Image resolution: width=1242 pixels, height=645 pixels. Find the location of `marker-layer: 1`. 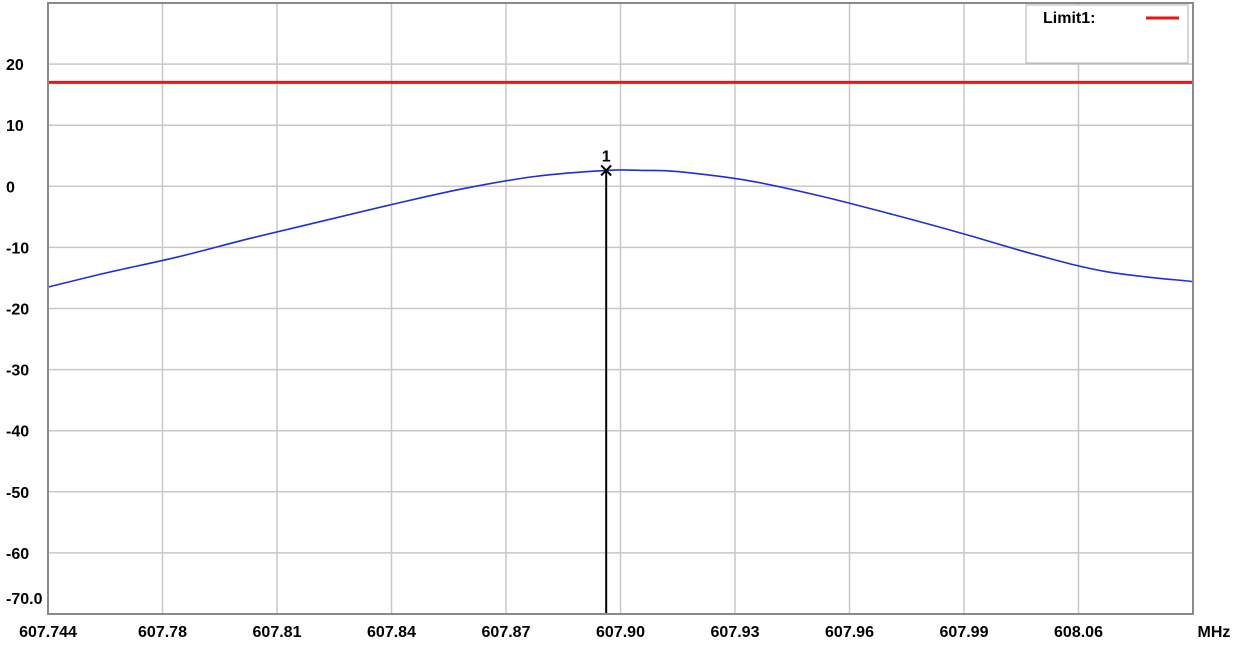

marker-layer: 1 is located at coordinates (606, 381).